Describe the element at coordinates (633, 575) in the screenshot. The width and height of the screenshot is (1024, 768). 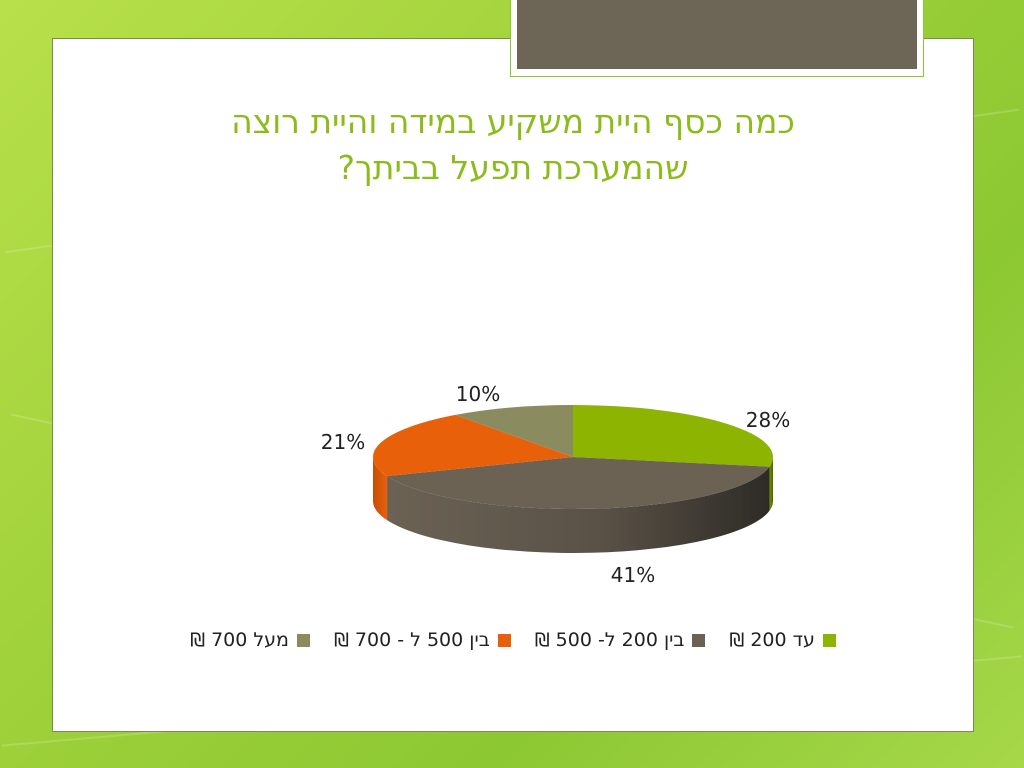
I see `data-label-slice-200-500: 41%` at that location.